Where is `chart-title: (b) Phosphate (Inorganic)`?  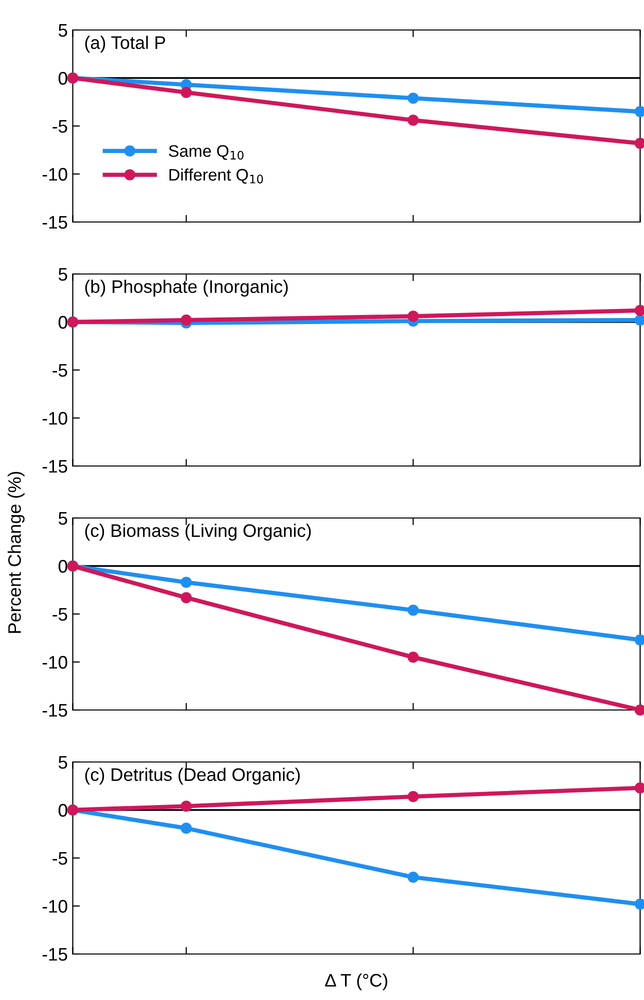
chart-title: (b) Phosphate (Inorganic) is located at coordinates (186, 288).